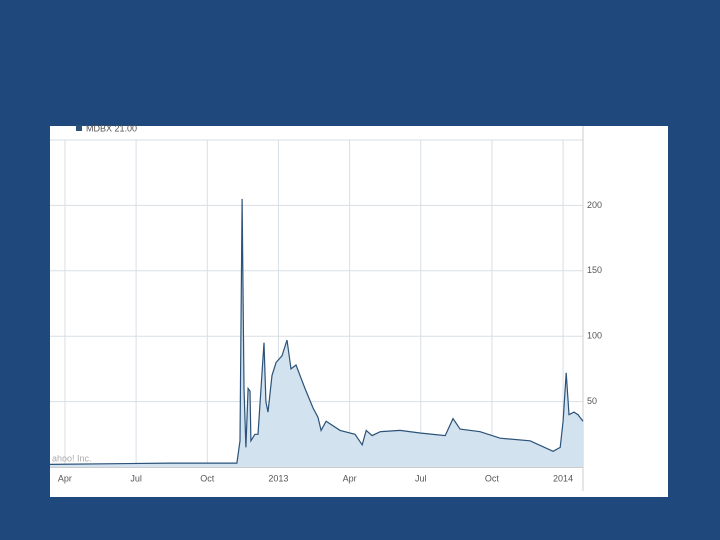 The height and width of the screenshot is (540, 720). I want to click on watermark: ahoo! Inc., so click(72, 458).